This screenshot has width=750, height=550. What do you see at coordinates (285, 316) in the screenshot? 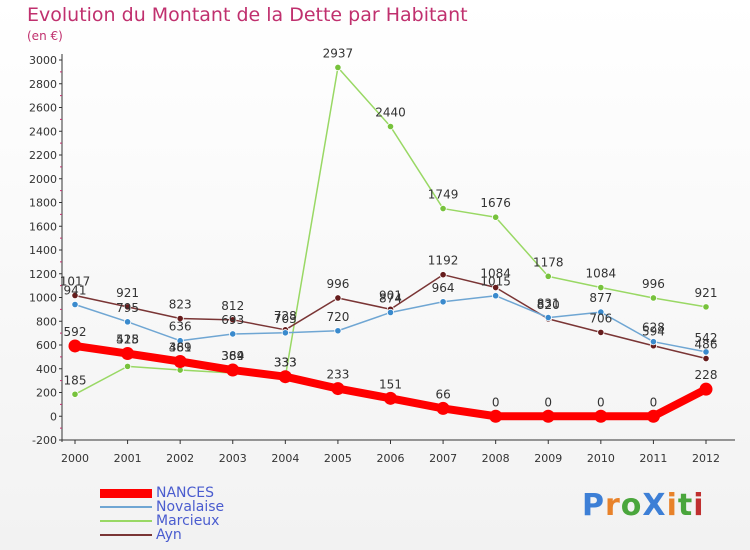
I see `data-label-ayn: 728` at bounding box center [285, 316].